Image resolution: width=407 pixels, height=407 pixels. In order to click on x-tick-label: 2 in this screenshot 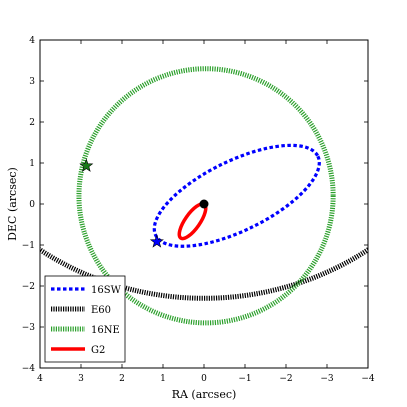, I will do `click(122, 379)`.